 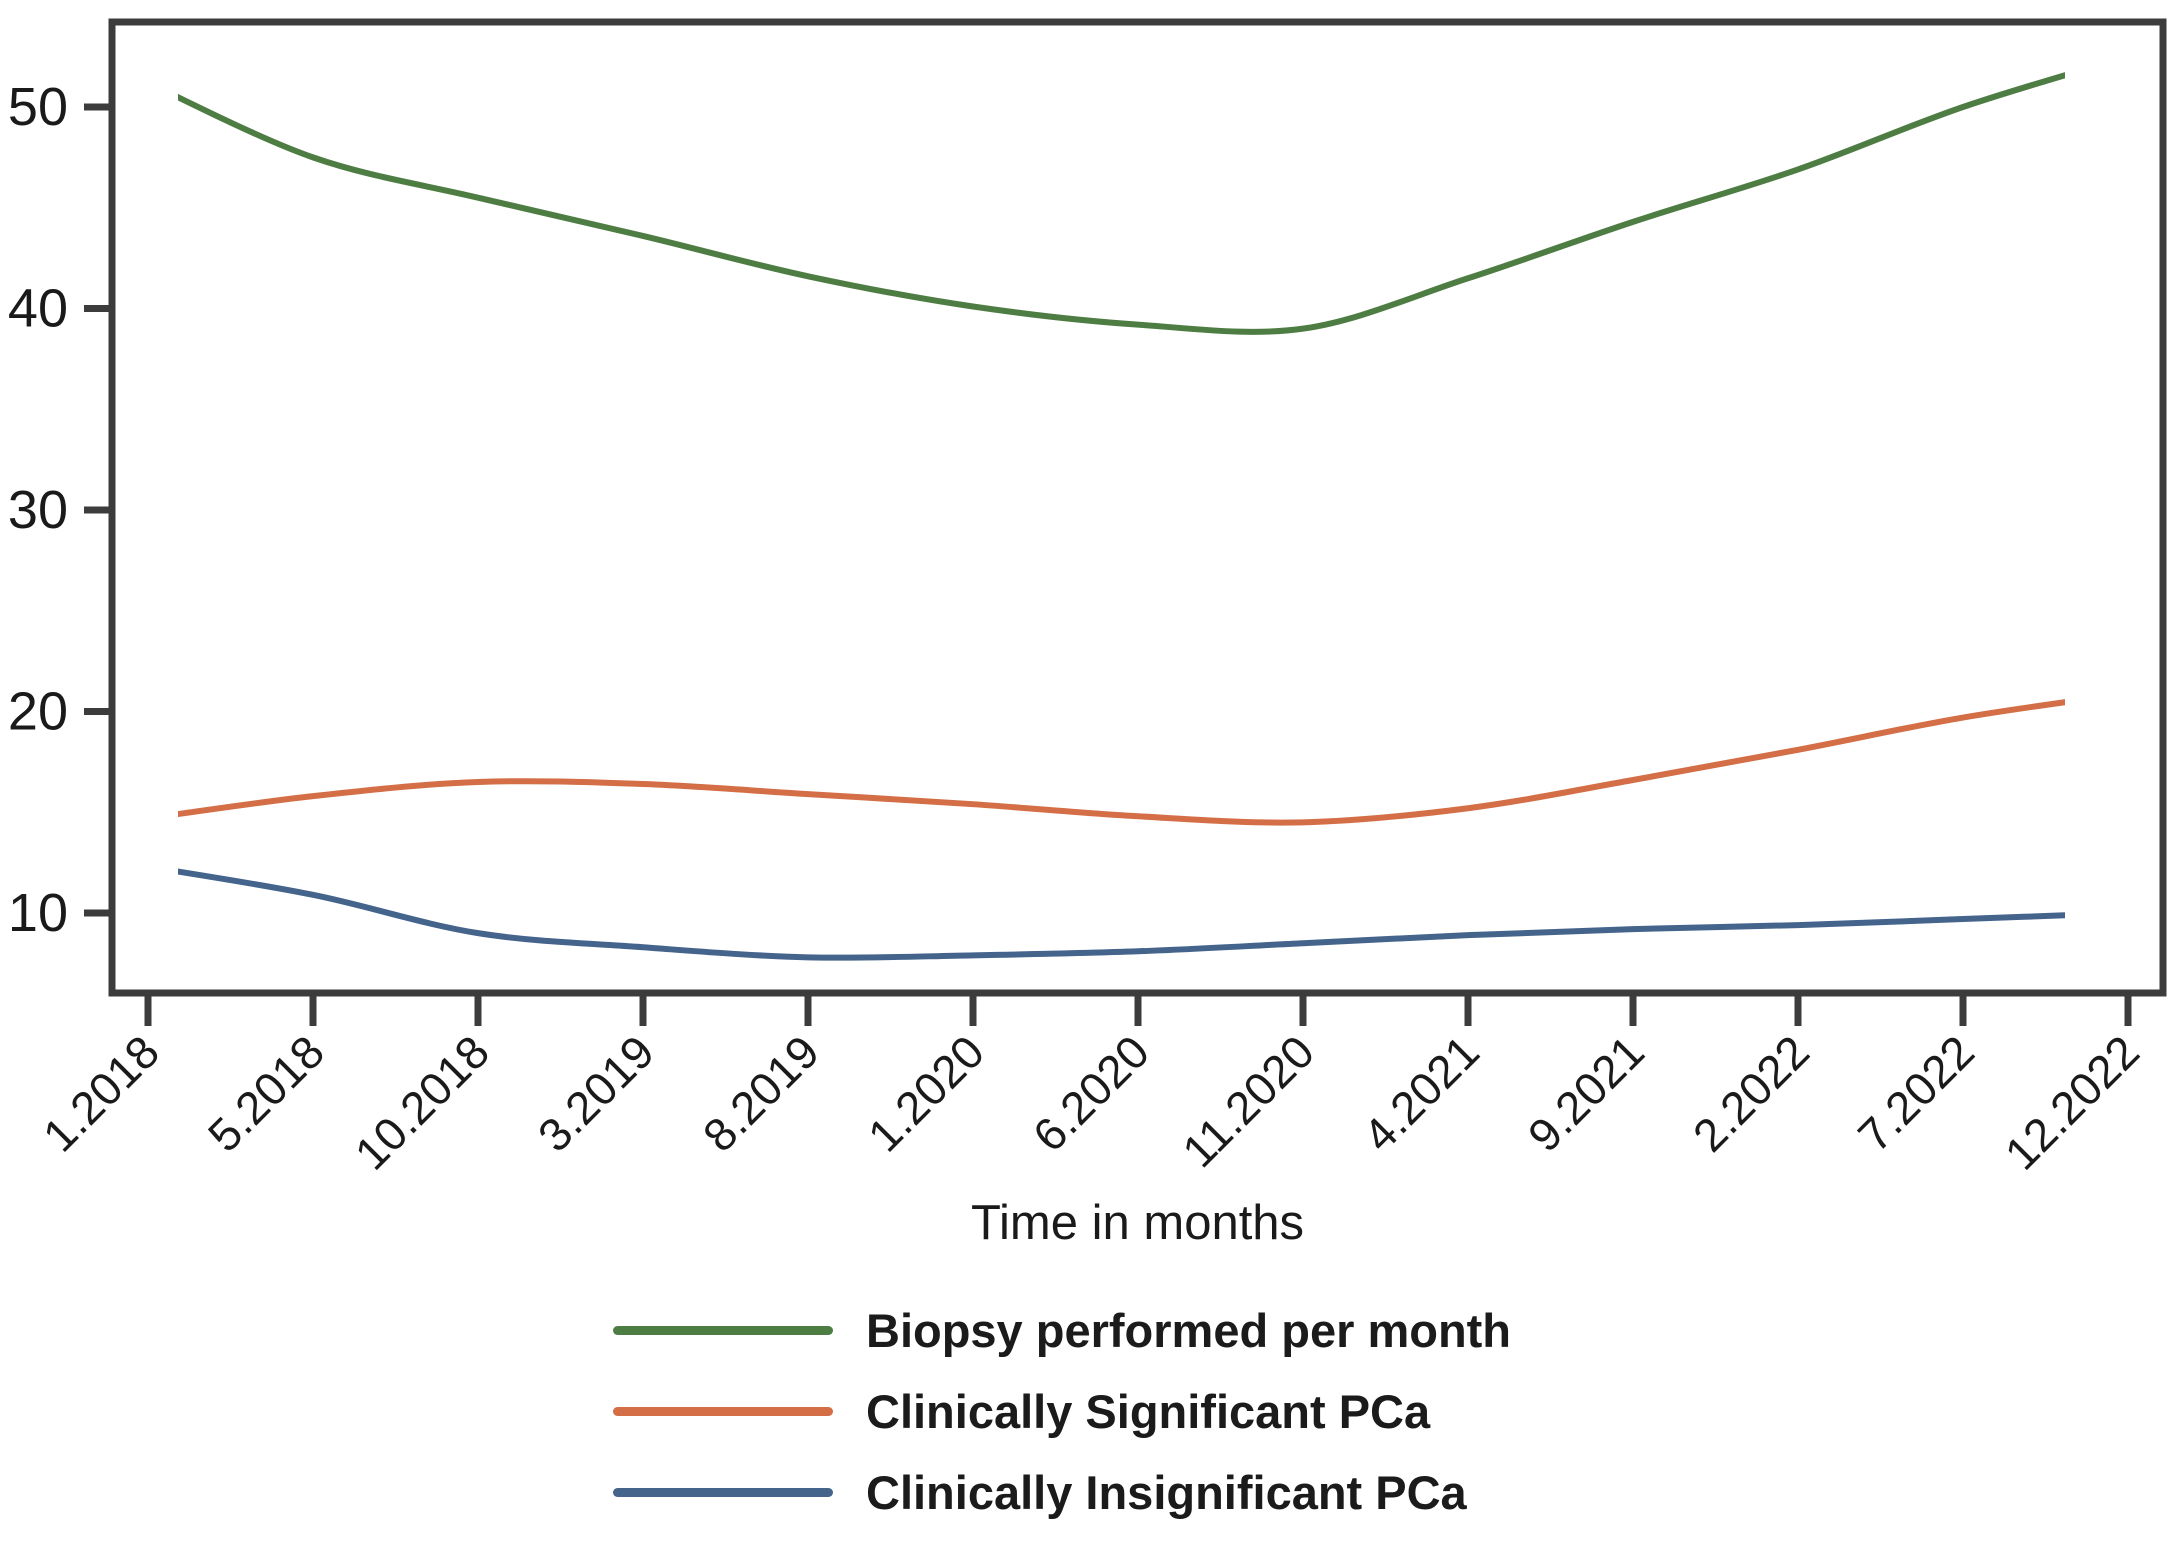 I want to click on y-tick-label: 20, so click(x=38, y=712).